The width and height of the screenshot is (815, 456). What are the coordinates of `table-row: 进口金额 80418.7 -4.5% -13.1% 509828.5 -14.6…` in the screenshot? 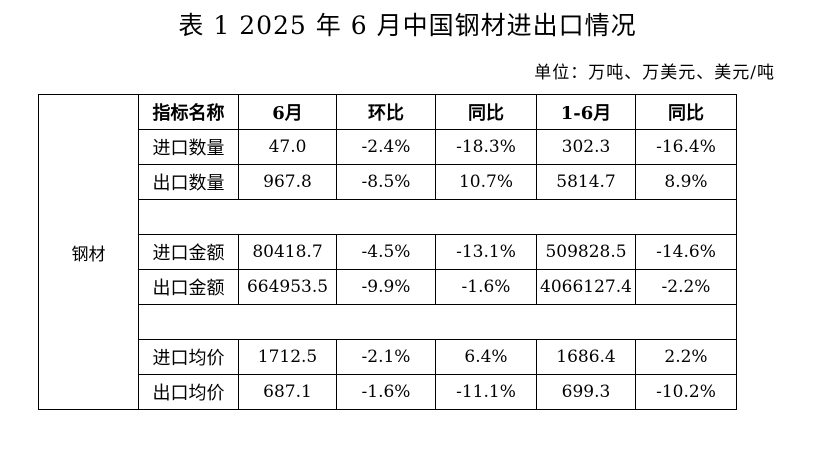 It's located at (388, 252).